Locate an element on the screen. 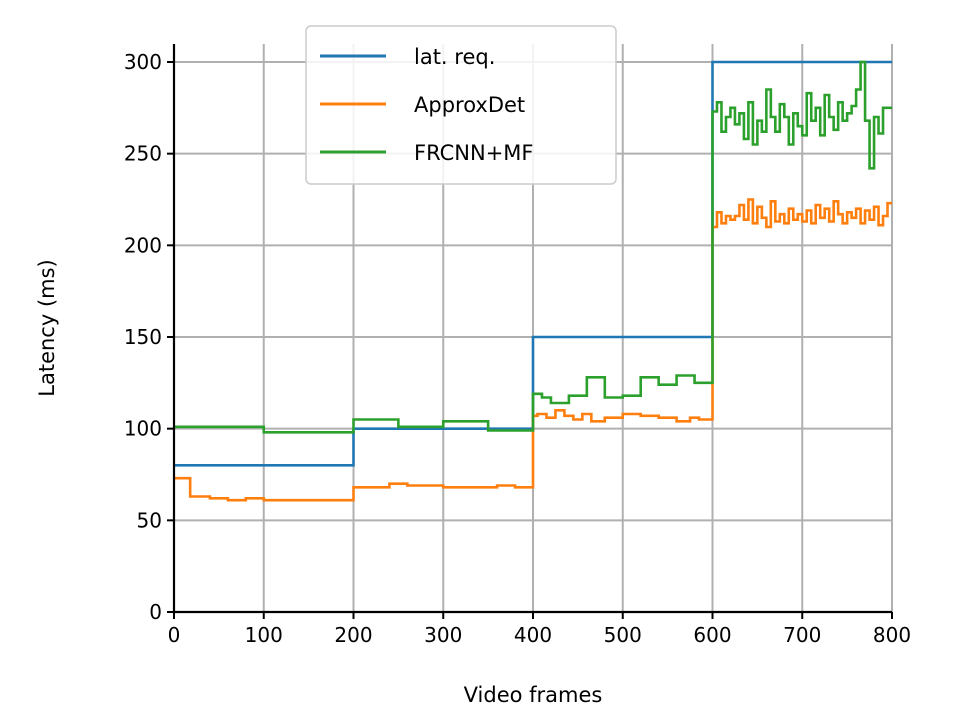 This screenshot has width=960, height=720. x-tick-label: 100 is located at coordinates (264, 635).